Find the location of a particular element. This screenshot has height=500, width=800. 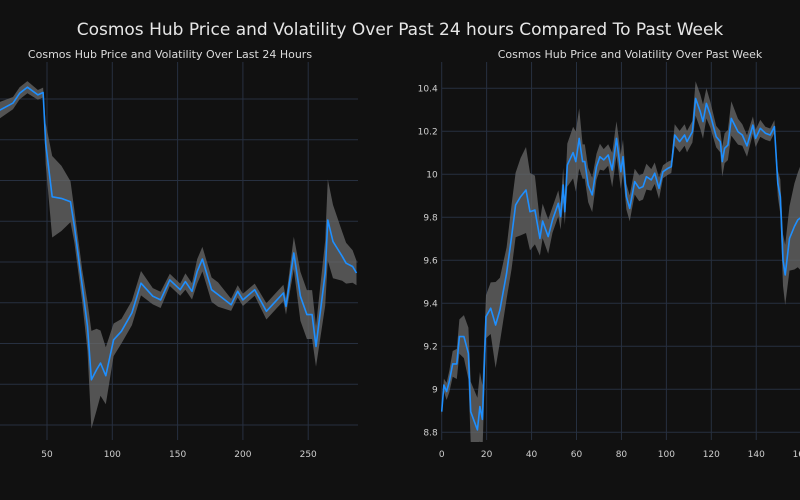

x-tick-label: 20 is located at coordinates (487, 455).